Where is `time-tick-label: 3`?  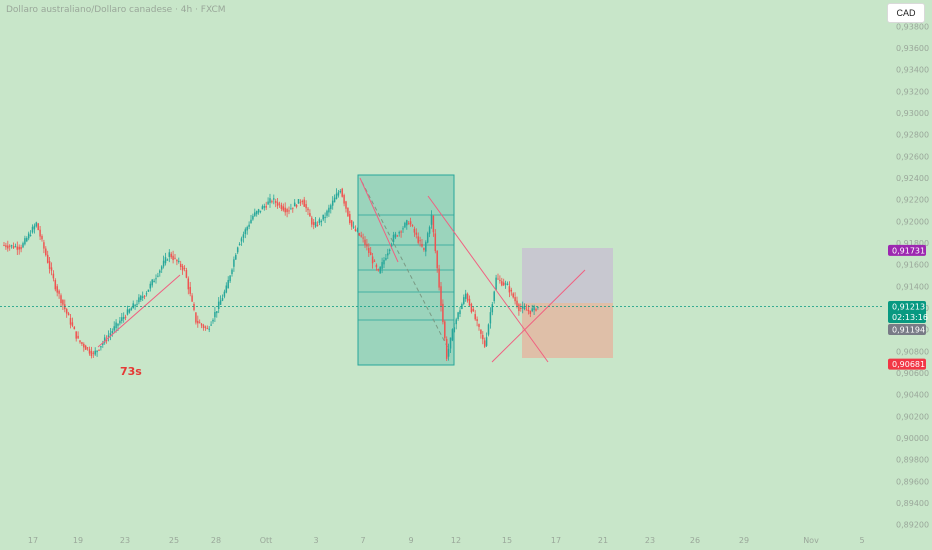
time-tick-label: 3 is located at coordinates (315, 540).